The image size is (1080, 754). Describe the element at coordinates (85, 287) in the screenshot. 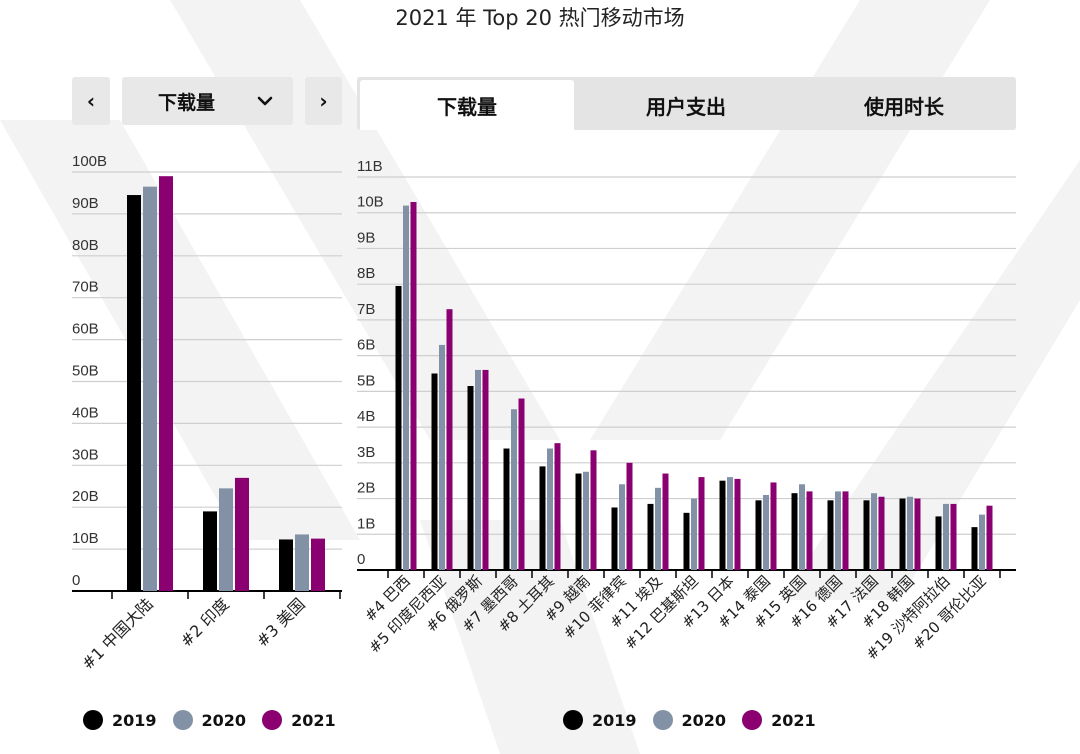

I see `y-tick-label: 70B` at that location.